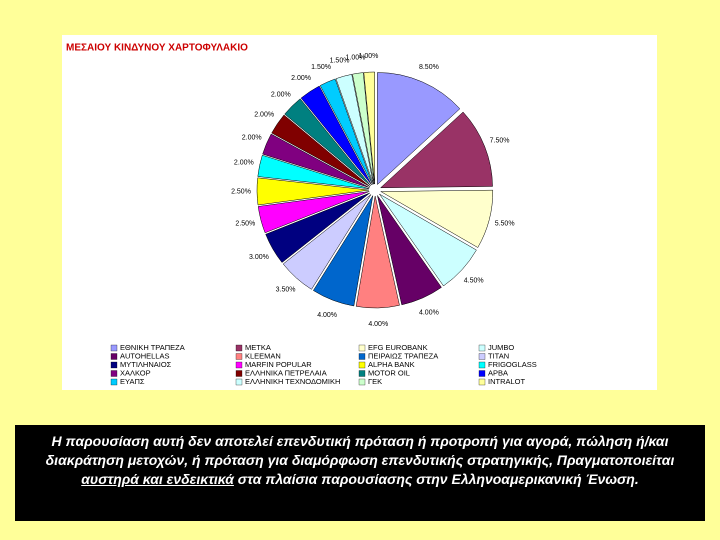  I want to click on data-label: 5.50%, so click(505, 224).